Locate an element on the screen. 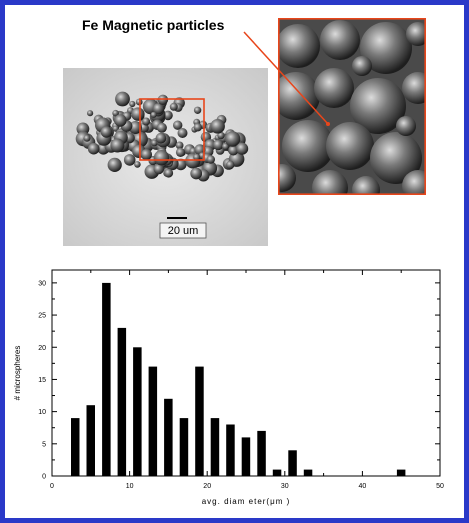  y-tick-label: 25 is located at coordinates (42, 316).